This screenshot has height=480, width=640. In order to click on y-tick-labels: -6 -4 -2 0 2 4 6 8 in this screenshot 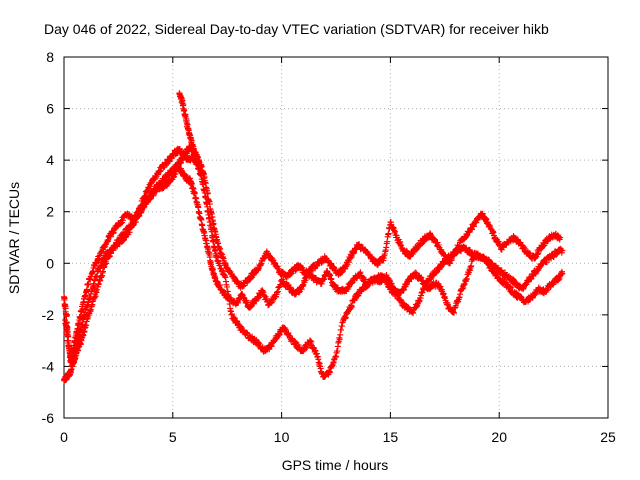, I will do `click(48, 237)`.